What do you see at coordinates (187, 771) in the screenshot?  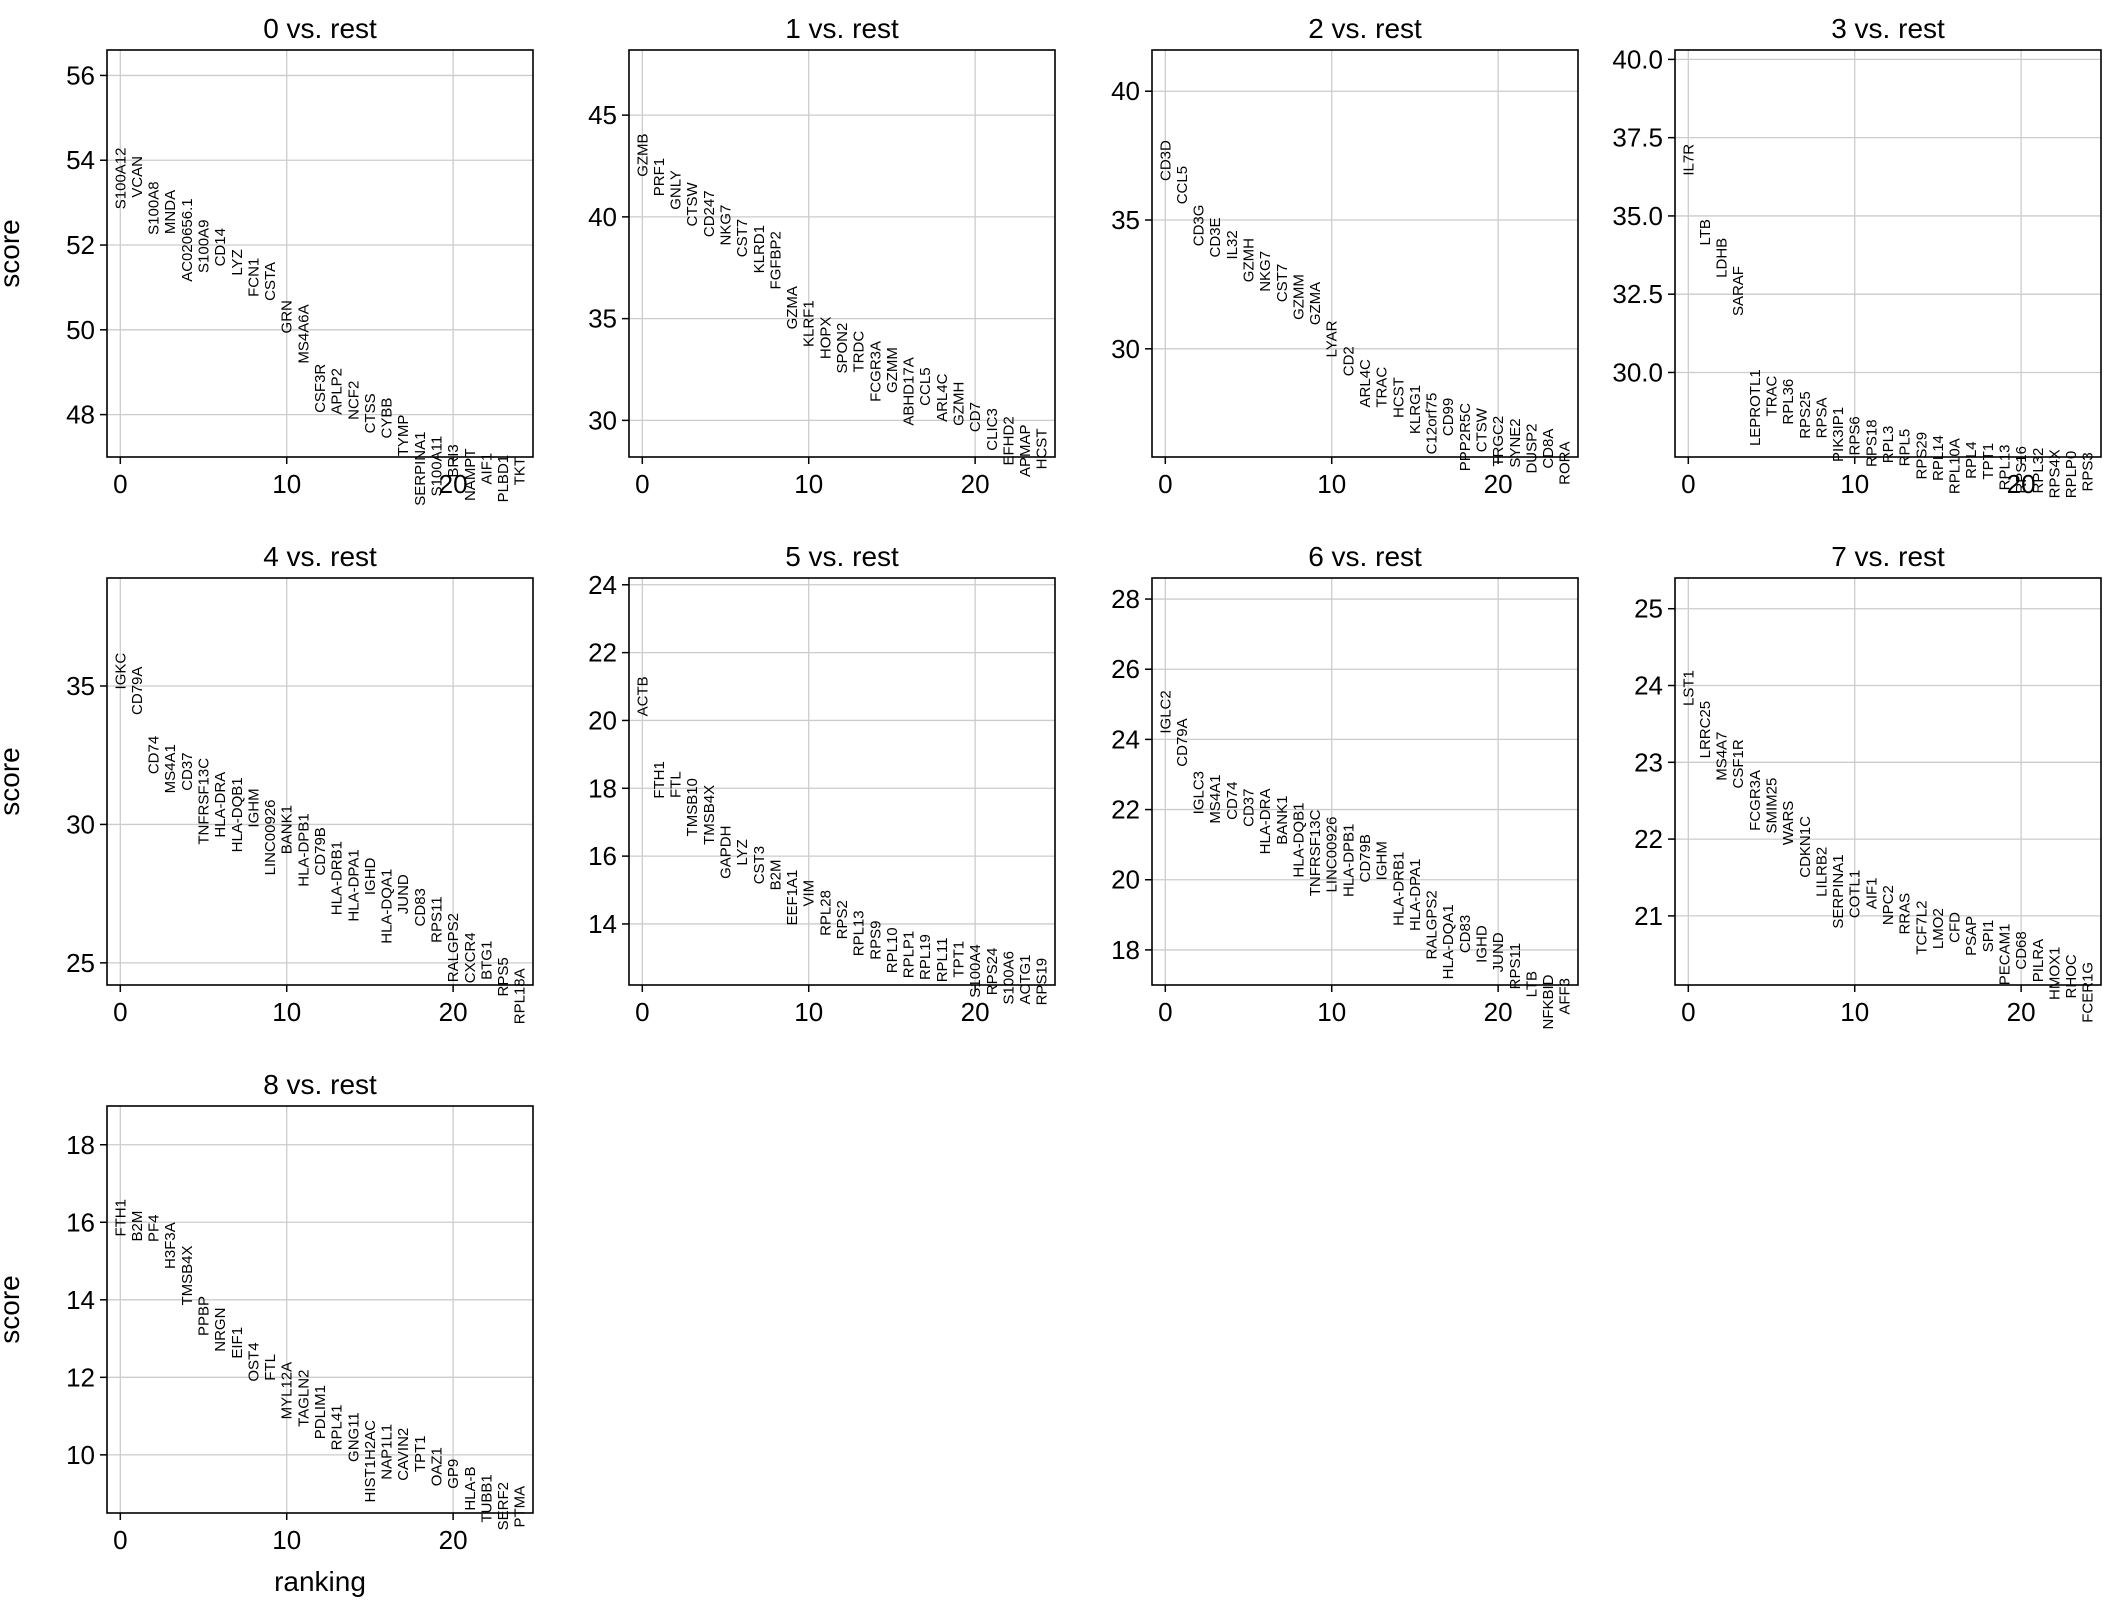 I see `gene-label: CD37` at bounding box center [187, 771].